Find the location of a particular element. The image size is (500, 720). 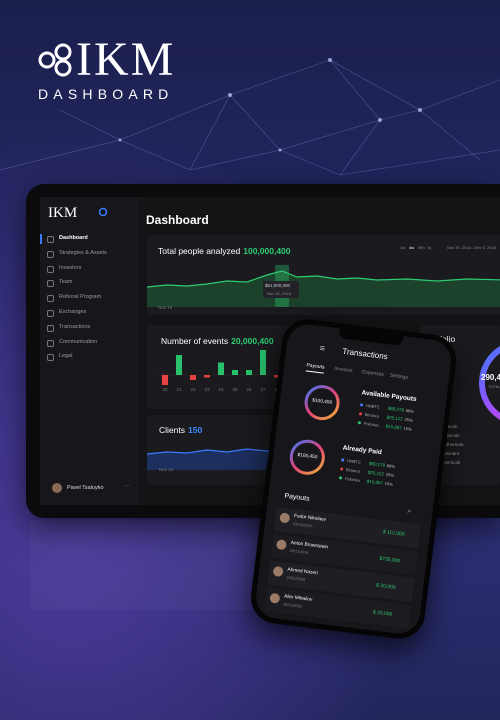

menu-item: Dashboard is located at coordinates (73, 238).